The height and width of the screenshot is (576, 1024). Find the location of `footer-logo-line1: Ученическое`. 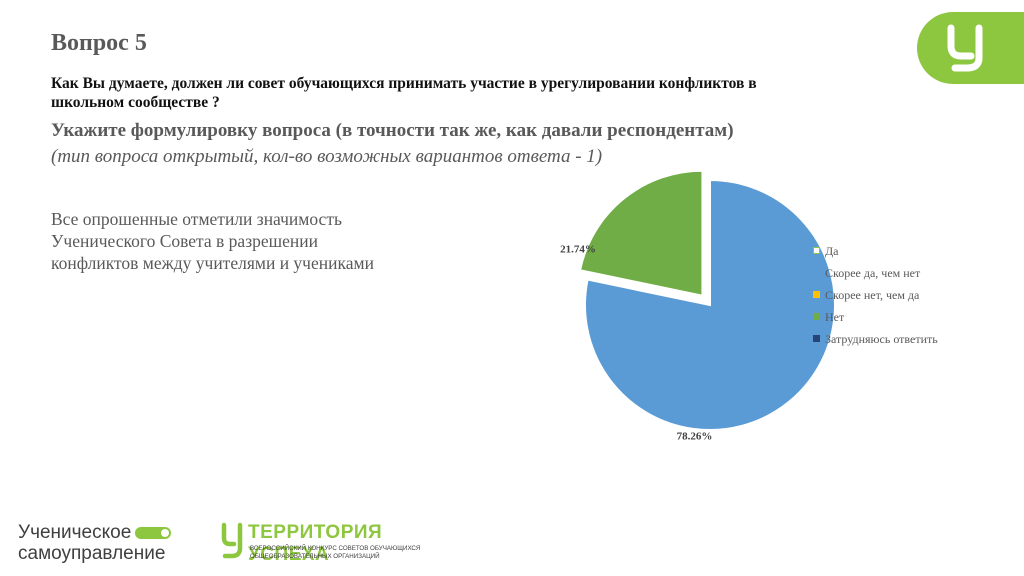

footer-logo-line1: Ученическое is located at coordinates (75, 532).